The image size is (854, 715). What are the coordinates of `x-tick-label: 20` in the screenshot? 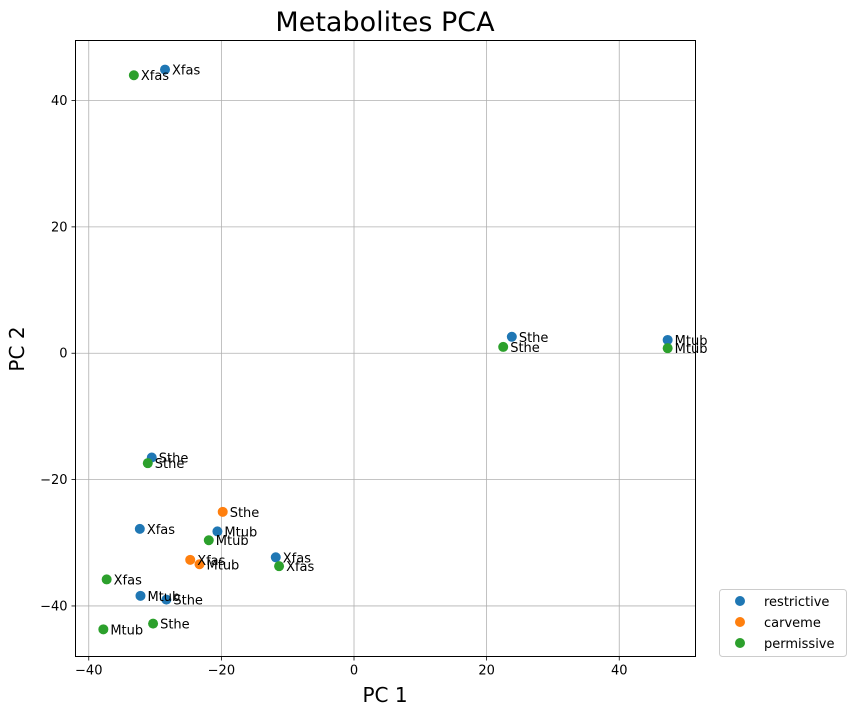 It's located at (486, 671).